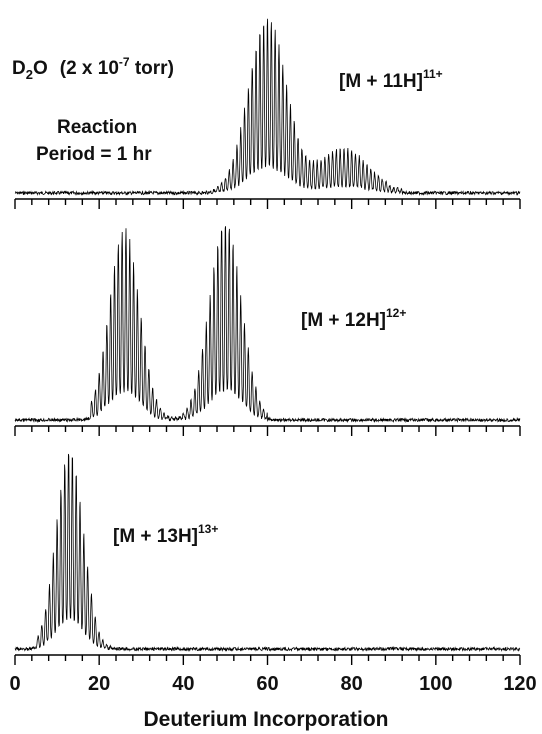 The width and height of the screenshot is (542, 734). What do you see at coordinates (99, 684) in the screenshot?
I see `x-tick-label: 20` at bounding box center [99, 684].